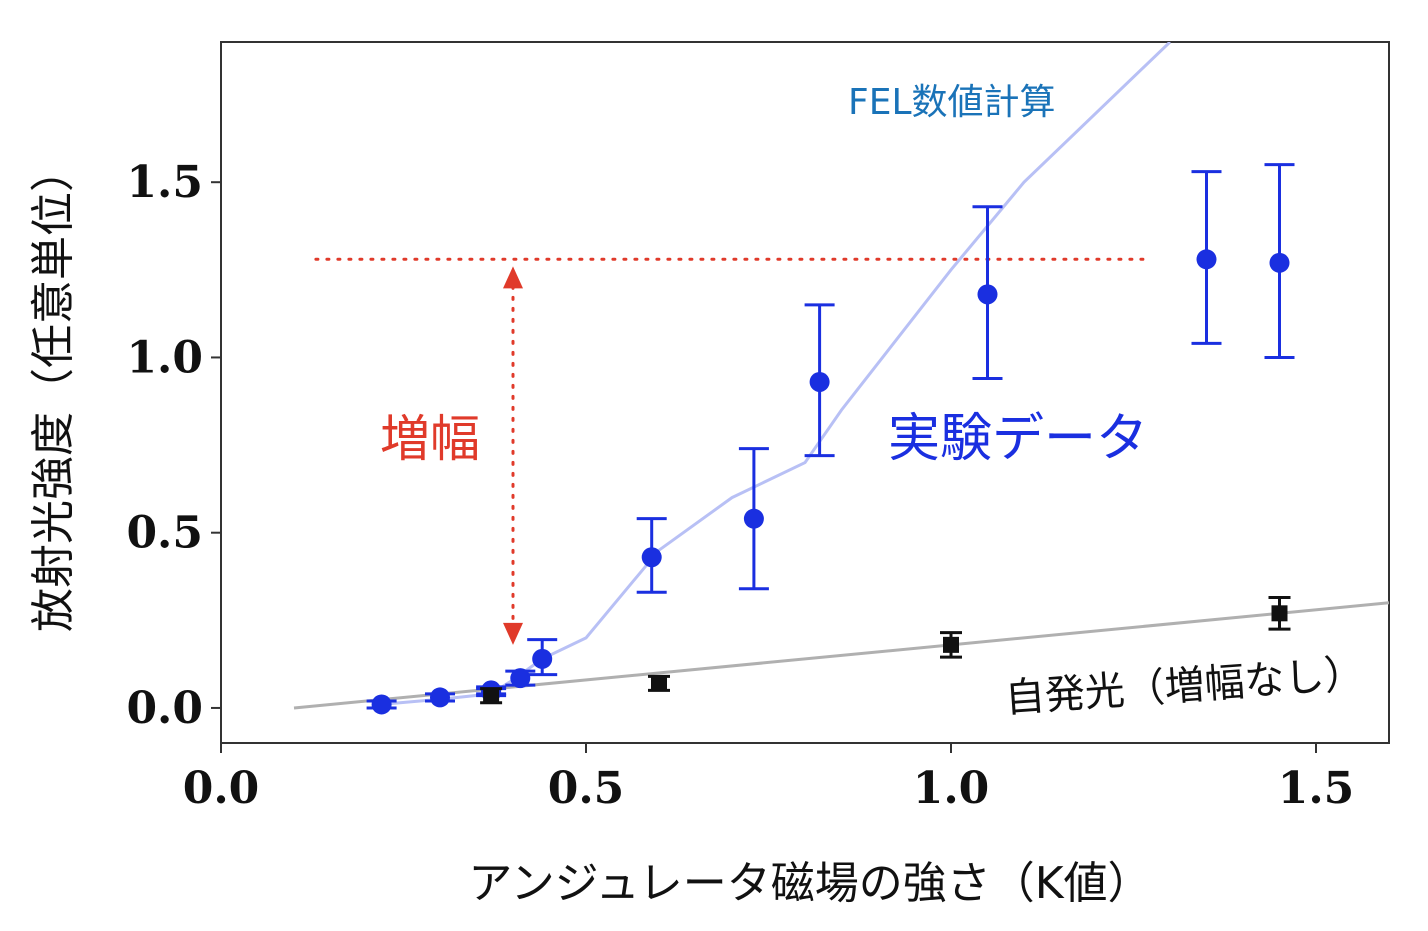 Image resolution: width=1428 pixels, height=931 pixels. Describe the element at coordinates (221, 788) in the screenshot. I see `x-tick-label: 0.0` at that location.